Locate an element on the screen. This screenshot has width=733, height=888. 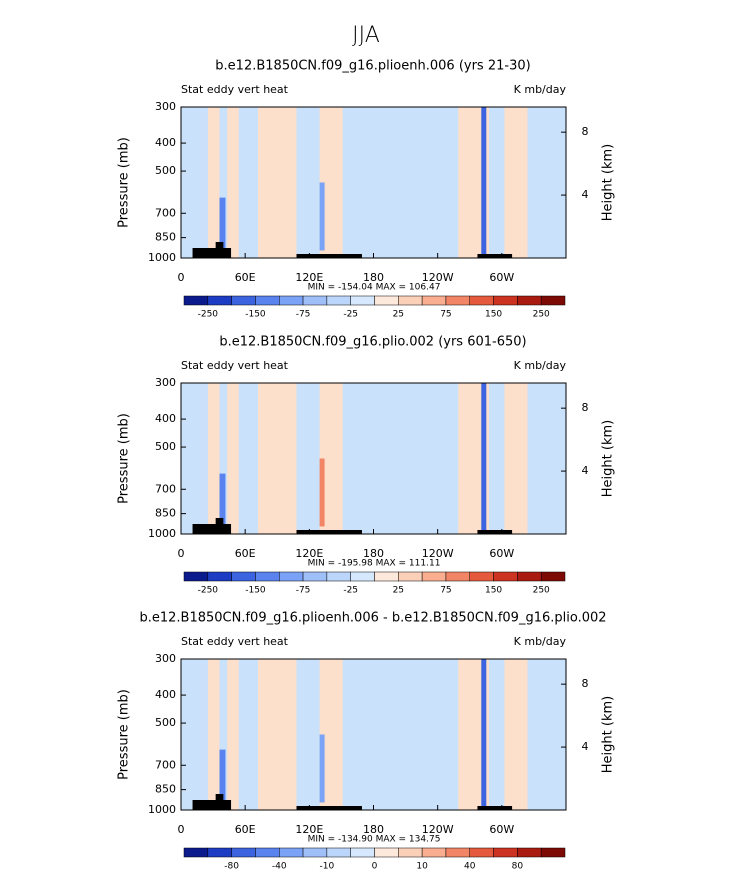
colorbar-label: 10 is located at coordinates (422, 867).